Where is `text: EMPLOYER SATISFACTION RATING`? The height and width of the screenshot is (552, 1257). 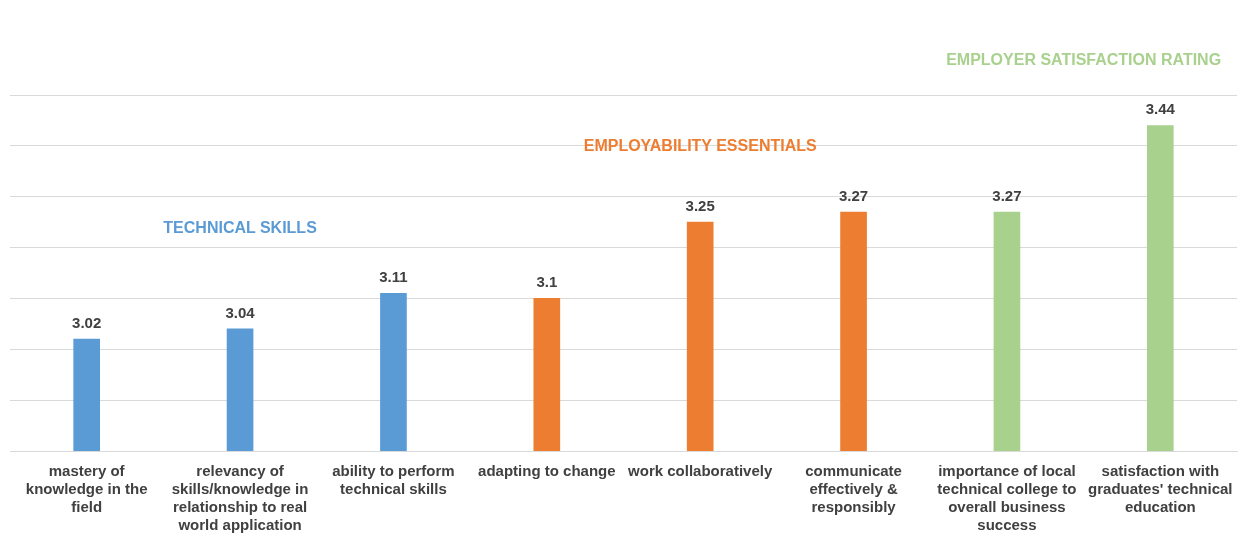 text: EMPLOYER SATISFACTION RATING is located at coordinates (1084, 59).